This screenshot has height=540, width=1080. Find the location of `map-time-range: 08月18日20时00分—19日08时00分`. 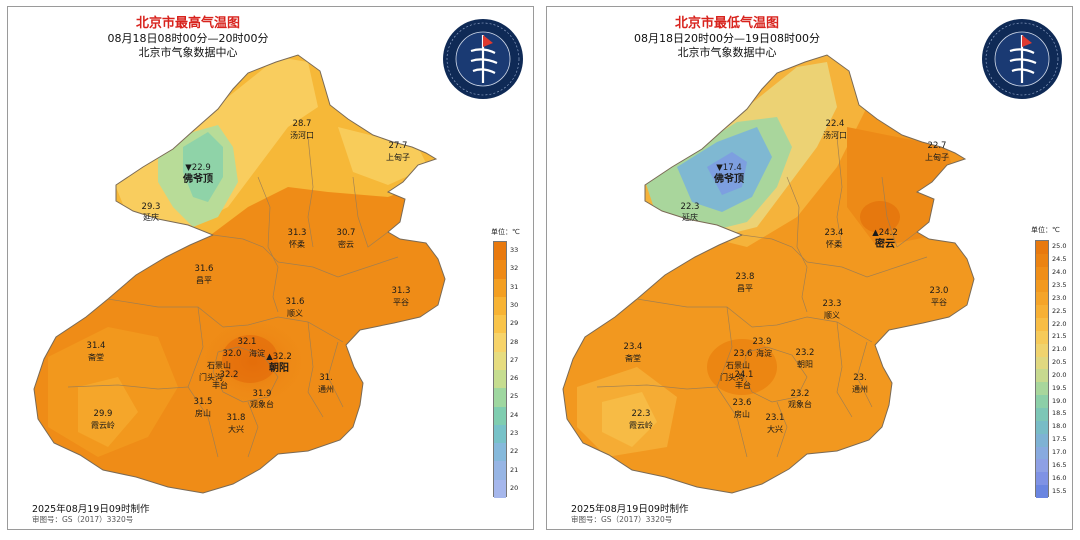

map-time-range: 08月18日20时00分—19日08时00分 is located at coordinates (727, 39).